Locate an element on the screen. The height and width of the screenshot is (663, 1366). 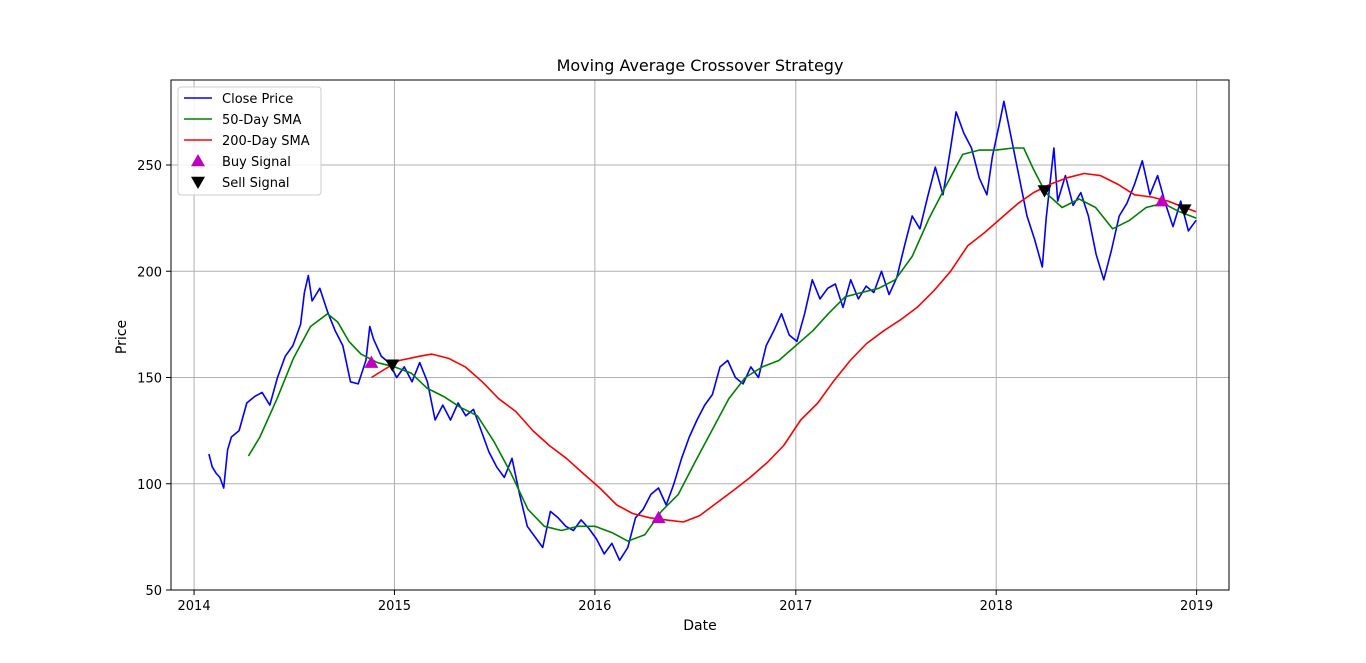
y-tick-label: 100 is located at coordinates (149, 485).